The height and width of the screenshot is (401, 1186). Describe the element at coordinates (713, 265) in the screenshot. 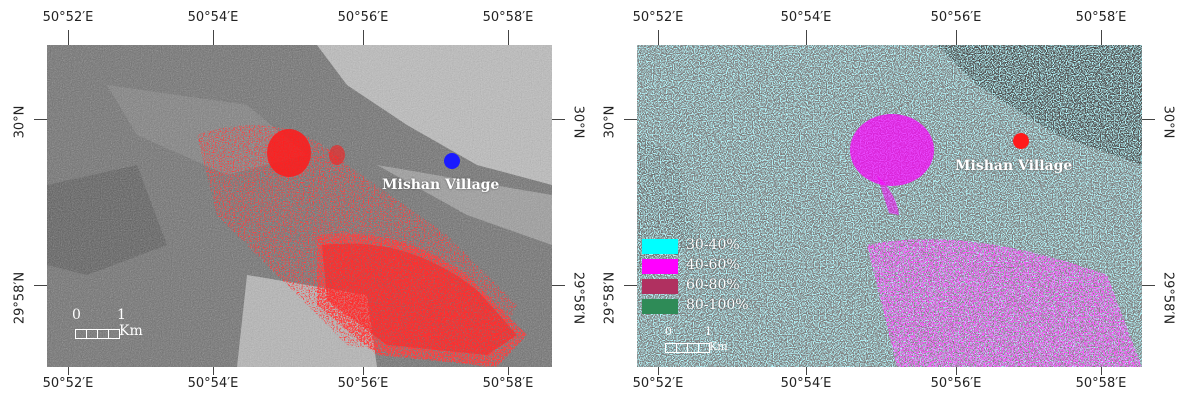

I see `legend-label: 40-60%` at that location.